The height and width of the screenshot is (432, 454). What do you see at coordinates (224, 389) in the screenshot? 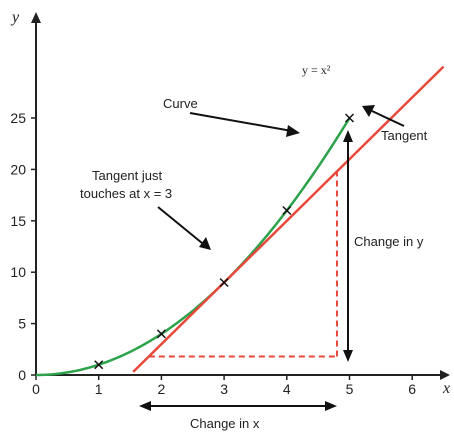
I see `x-tick-label: 3` at bounding box center [224, 389].